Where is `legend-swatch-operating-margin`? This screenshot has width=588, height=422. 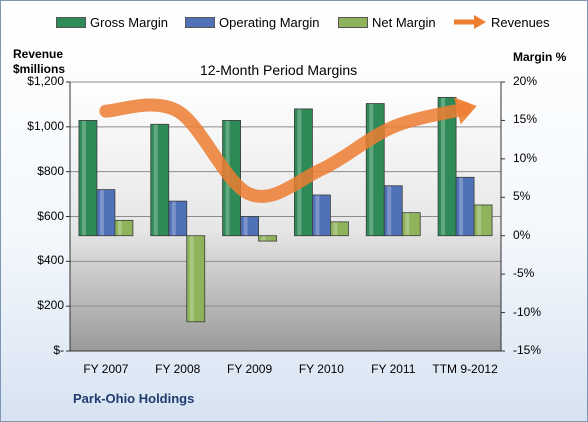
legend-swatch-operating-margin is located at coordinates (200, 22).